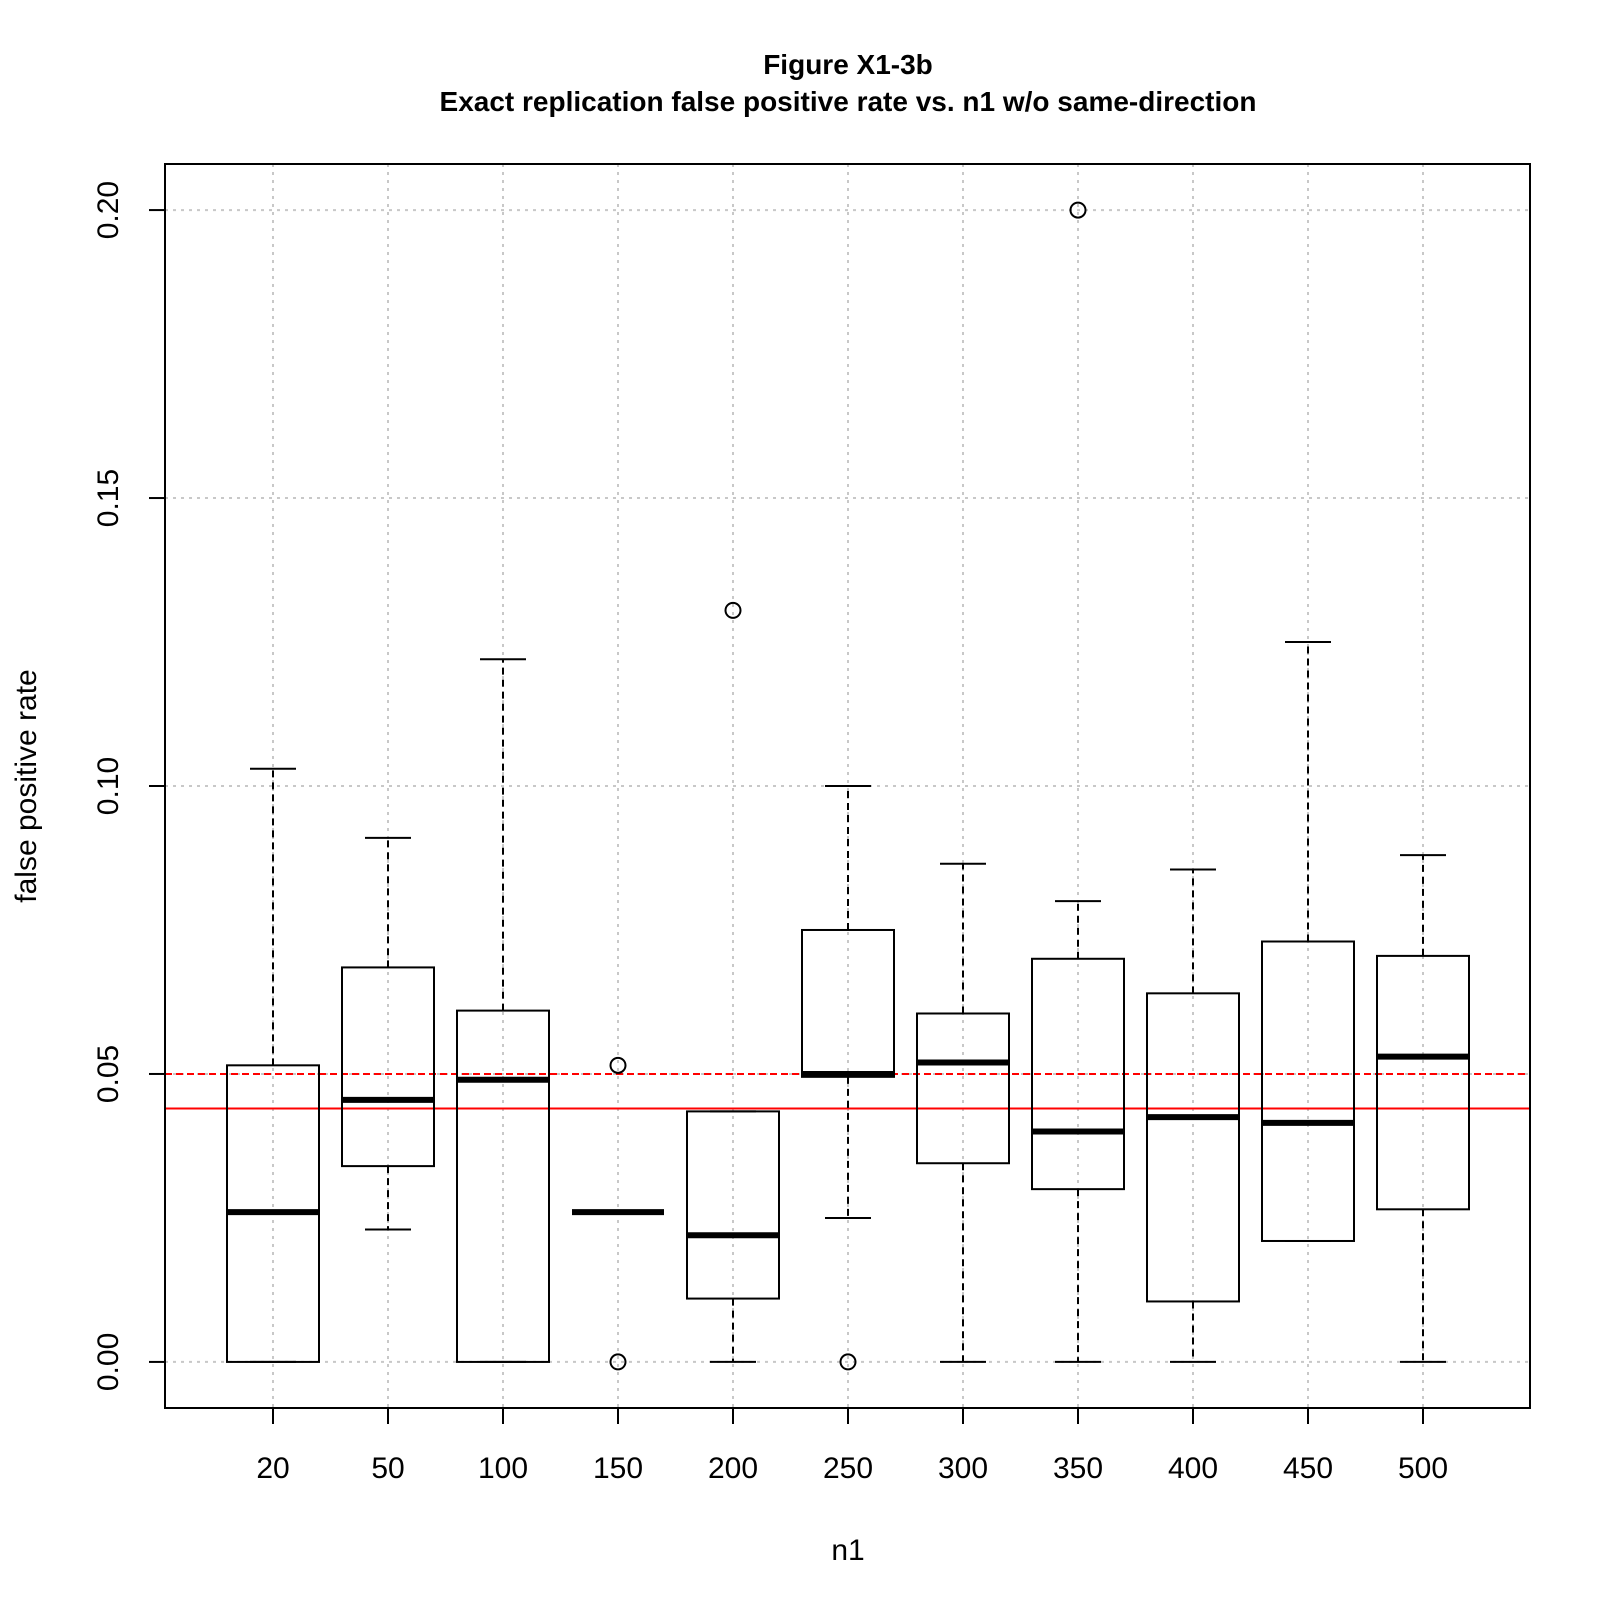 The image size is (1600, 1600). Describe the element at coordinates (848, 1468) in the screenshot. I see `x-tick-label: 250` at that location.